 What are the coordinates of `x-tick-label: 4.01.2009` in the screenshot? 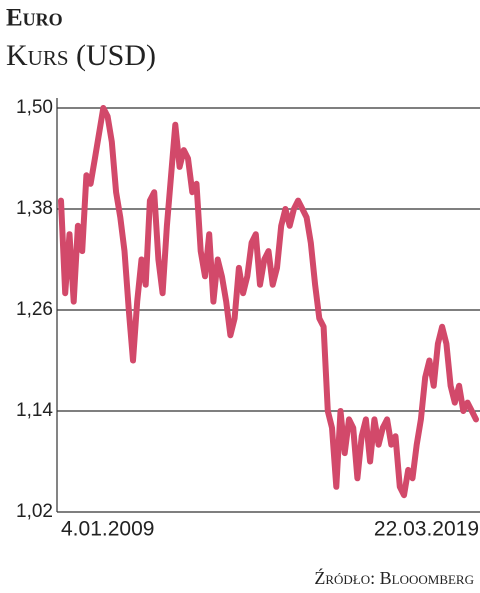 It's located at (107, 529).